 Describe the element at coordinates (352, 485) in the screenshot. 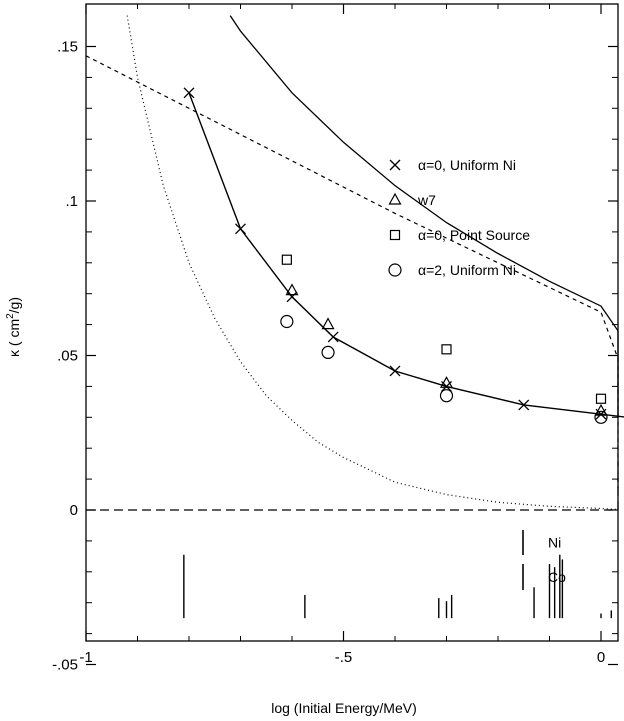

I see `curve-pair-long-dash` at that location.